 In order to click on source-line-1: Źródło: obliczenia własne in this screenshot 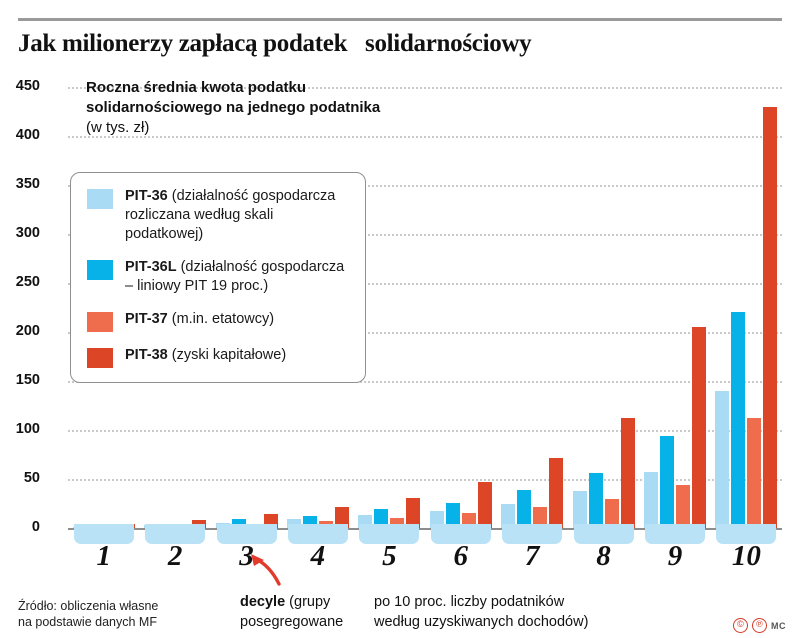, I will do `click(88, 606)`.